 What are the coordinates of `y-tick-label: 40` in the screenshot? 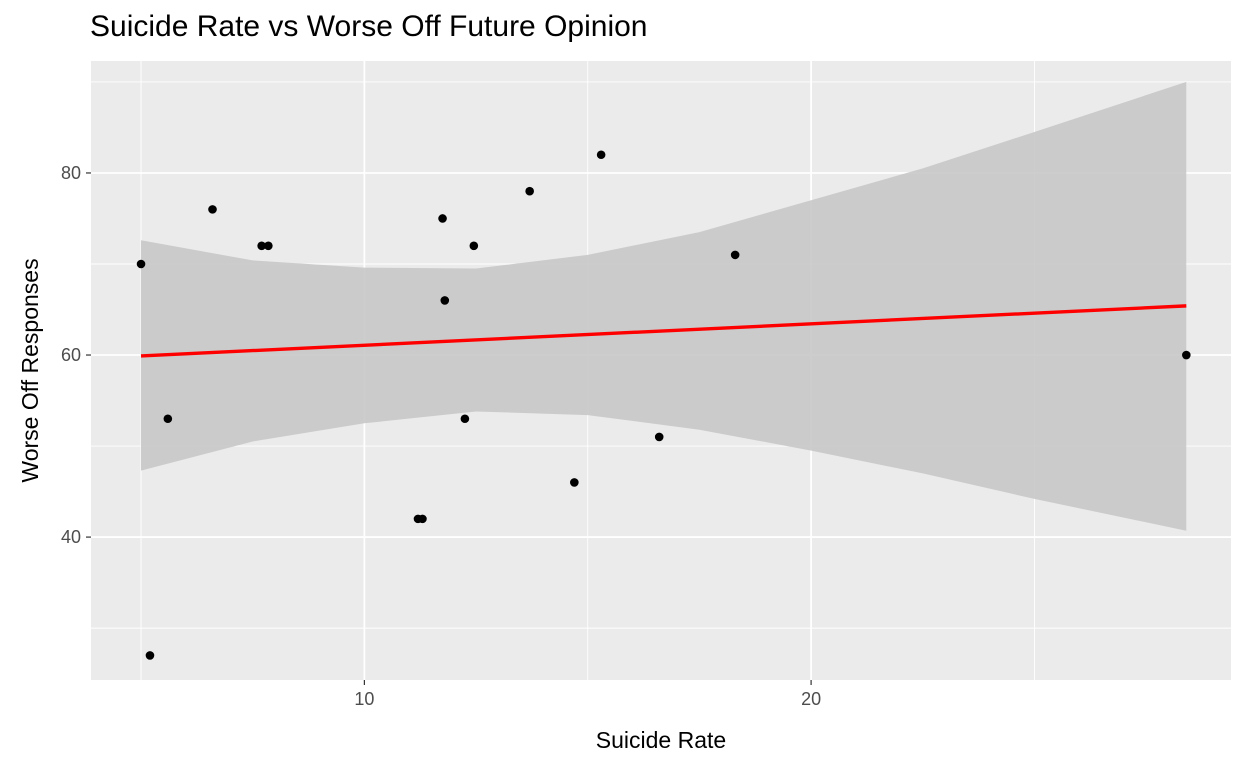 It's located at (71, 537).